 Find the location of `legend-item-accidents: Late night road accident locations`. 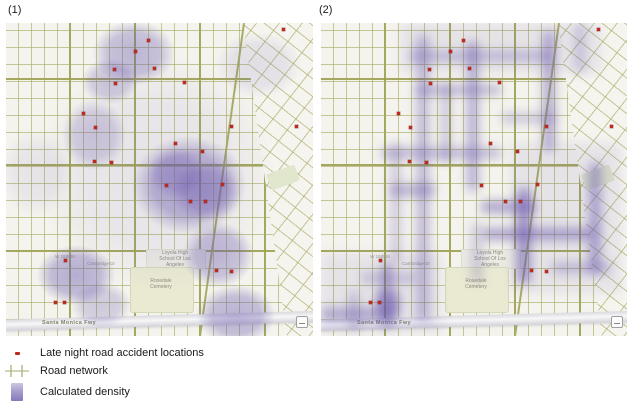

legend-item-accidents: Late night road accident locations is located at coordinates (102, 353).